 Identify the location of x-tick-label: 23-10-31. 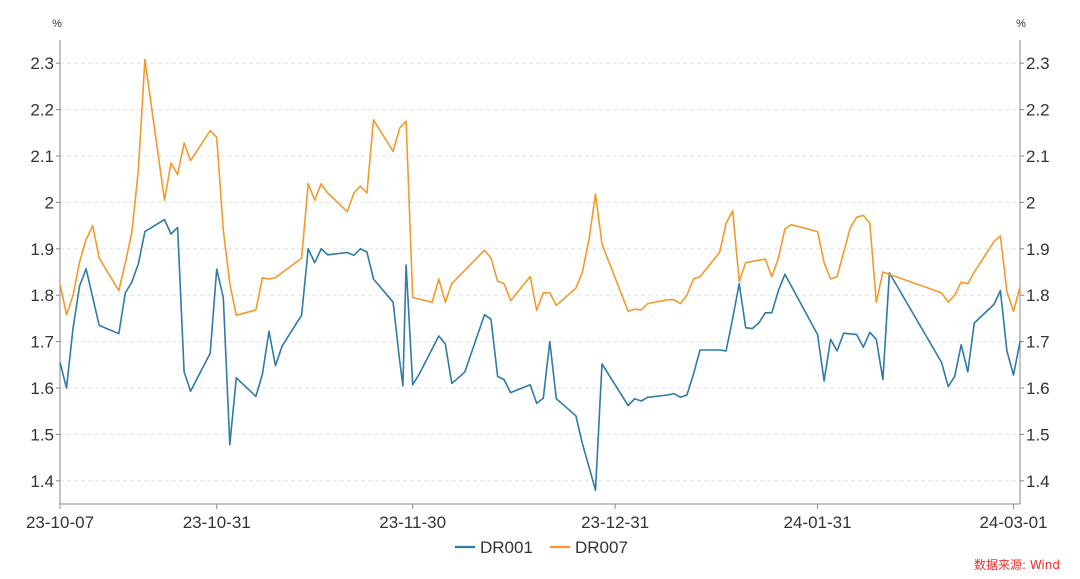
(217, 522).